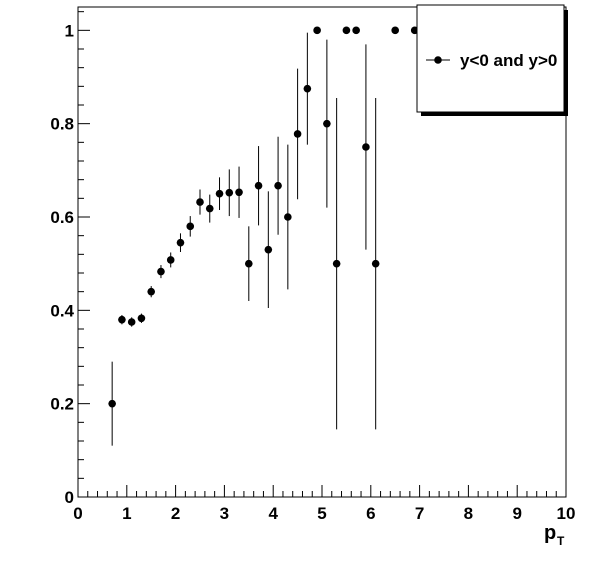  I want to click on x-tick-label: 0, so click(77, 513).